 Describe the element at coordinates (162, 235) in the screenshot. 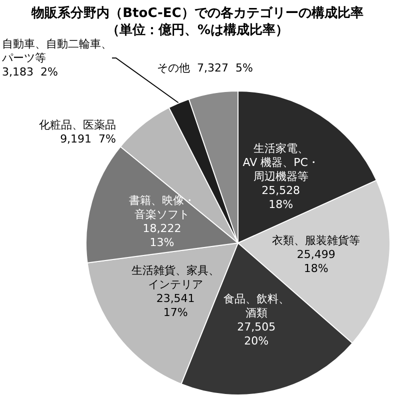

I see `data-label: 18,222 13%` at that location.